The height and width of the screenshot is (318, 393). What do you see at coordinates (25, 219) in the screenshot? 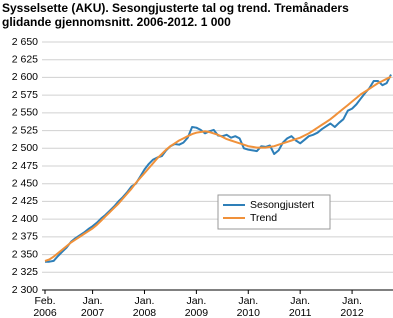
I see `y-tick-label: 2 400` at bounding box center [25, 219].